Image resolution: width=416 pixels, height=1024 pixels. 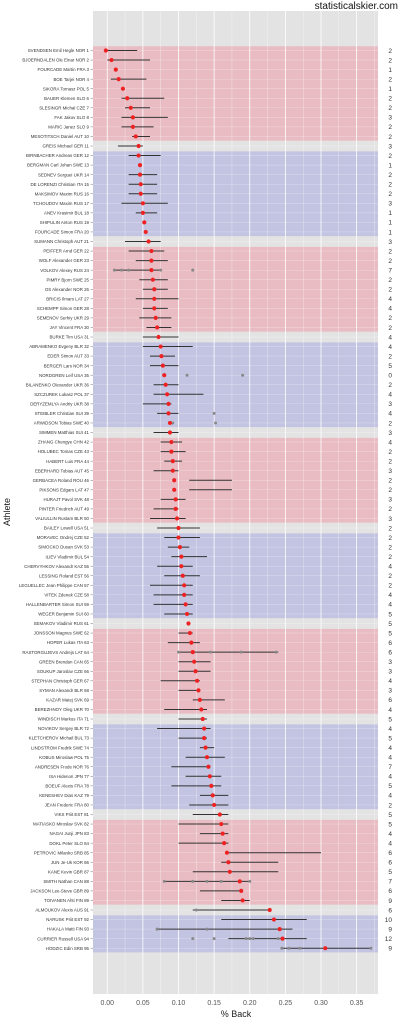 I want to click on race-count-label: 7, so click(x=390, y=767).